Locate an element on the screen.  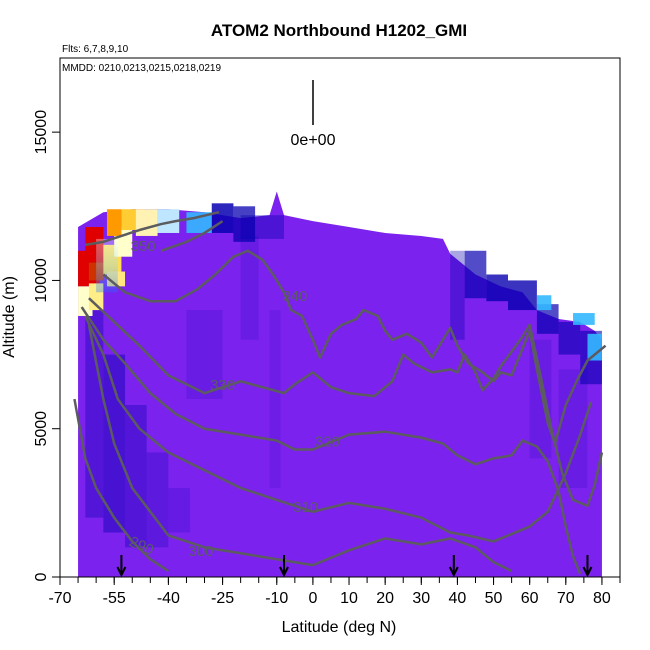
contour-label: 330 is located at coordinates (222, 385).